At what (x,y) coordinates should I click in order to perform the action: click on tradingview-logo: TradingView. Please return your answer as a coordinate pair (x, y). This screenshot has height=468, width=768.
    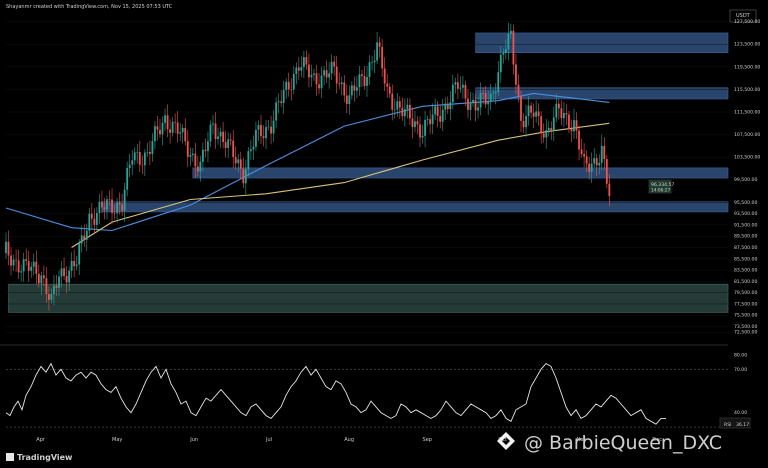
    Looking at the image, I should click on (39, 457).